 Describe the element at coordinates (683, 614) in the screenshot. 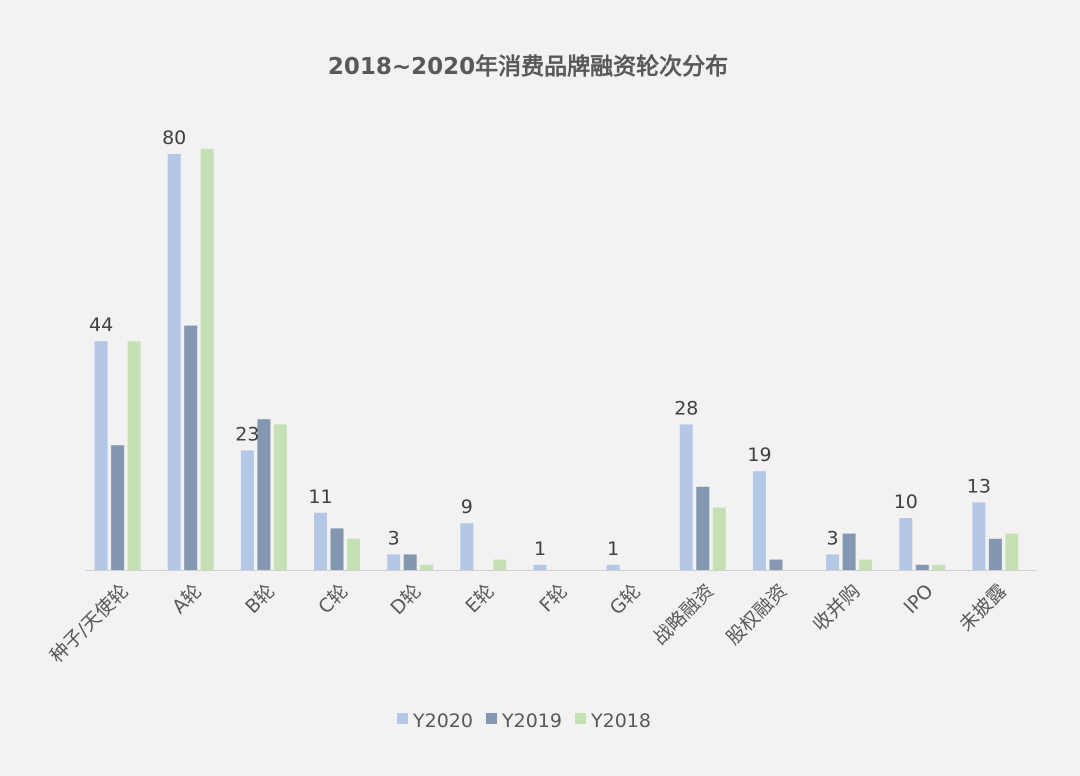

I see `category-label-8: 战略融资` at that location.